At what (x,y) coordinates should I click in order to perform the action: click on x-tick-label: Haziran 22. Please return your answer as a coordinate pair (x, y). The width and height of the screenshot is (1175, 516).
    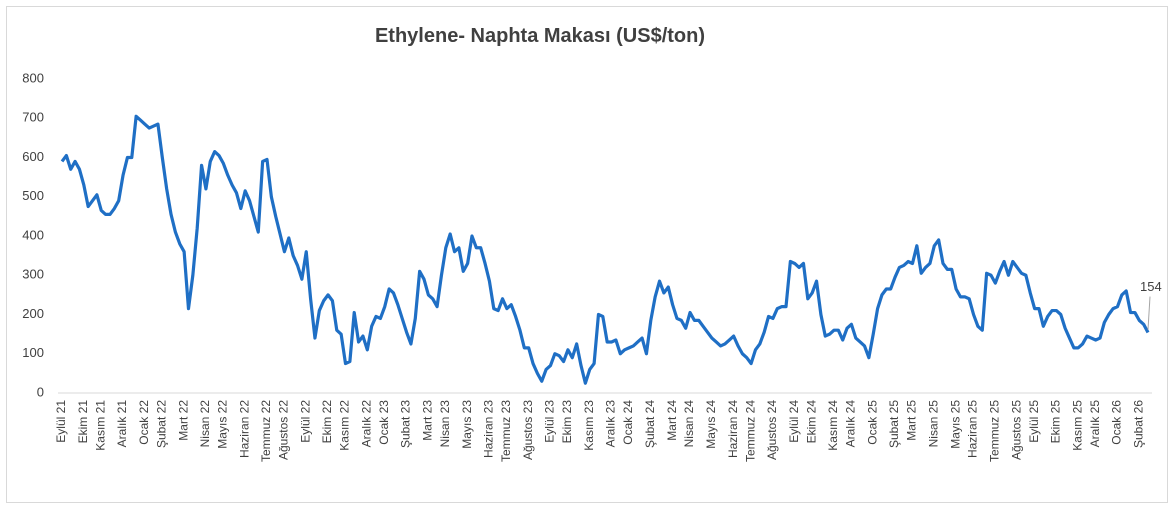
    Looking at the image, I should click on (244, 429).